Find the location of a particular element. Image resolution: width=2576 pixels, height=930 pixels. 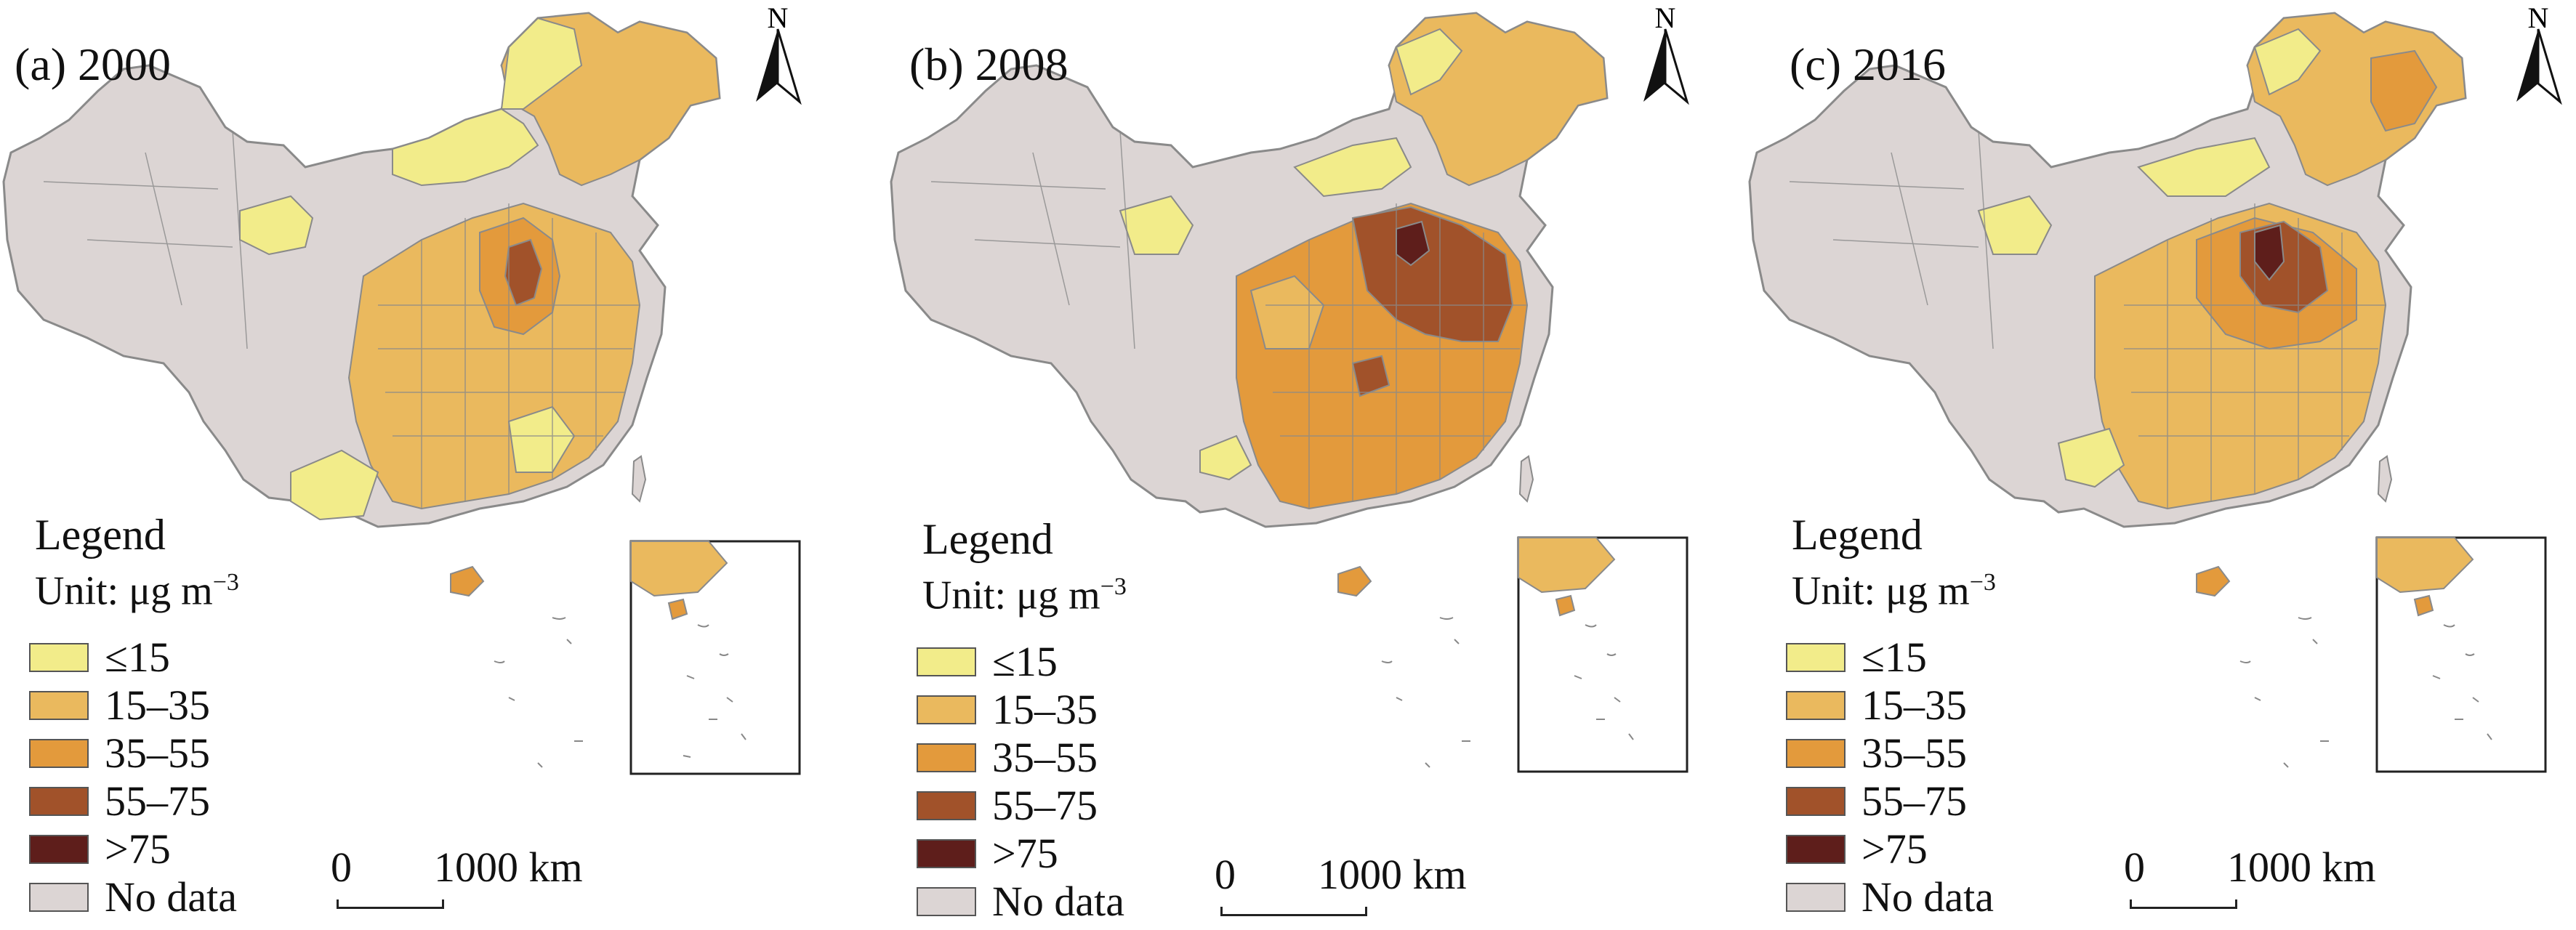

region-inner-mongolia is located at coordinates (465, 147).